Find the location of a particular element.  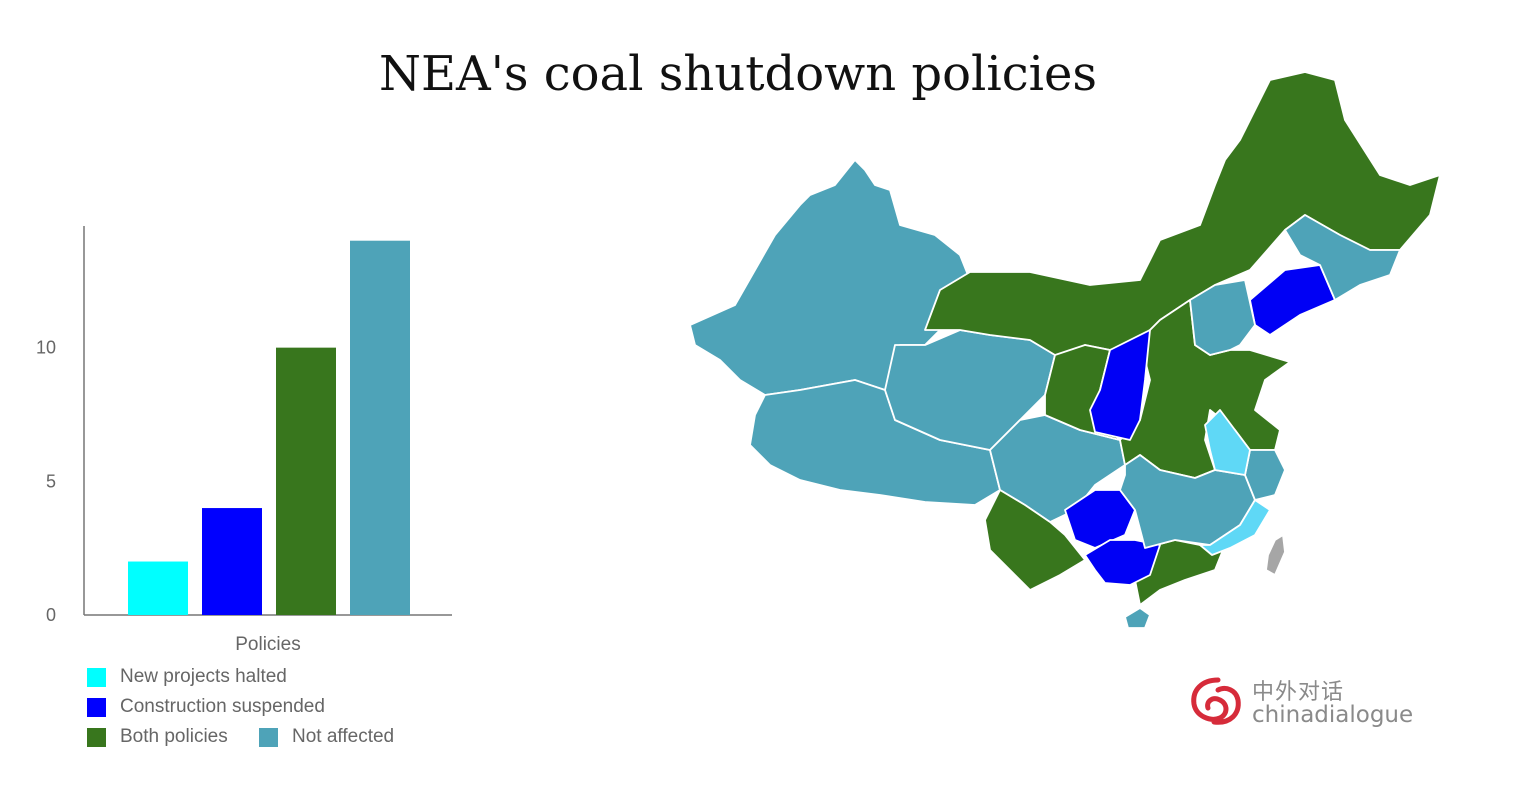

bar-not-affected is located at coordinates (380, 427).